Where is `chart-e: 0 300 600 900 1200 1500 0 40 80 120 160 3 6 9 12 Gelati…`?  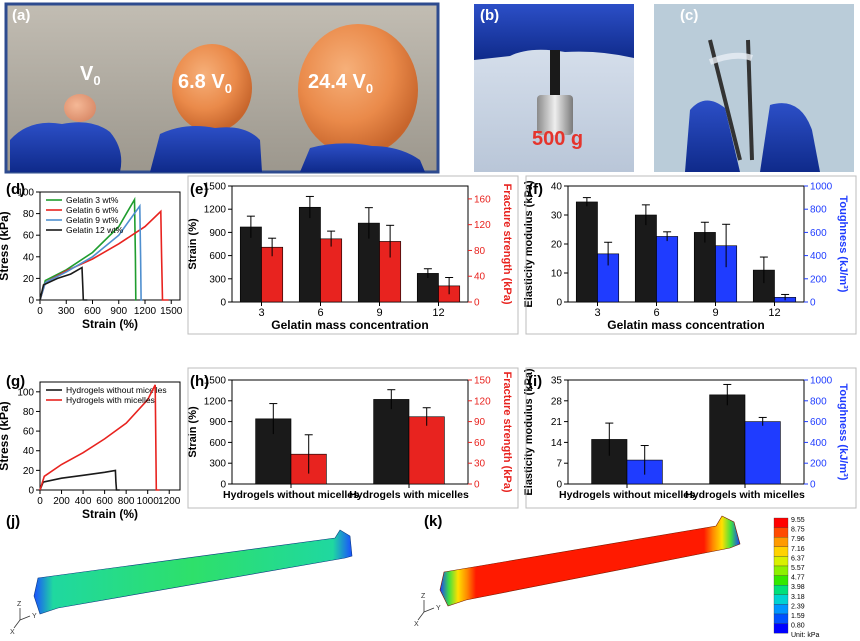
chart-e: 0 300 600 900 1200 1500 0 40 80 120 160 3 6 9 12 Gelati… is located at coordinates (350, 257).